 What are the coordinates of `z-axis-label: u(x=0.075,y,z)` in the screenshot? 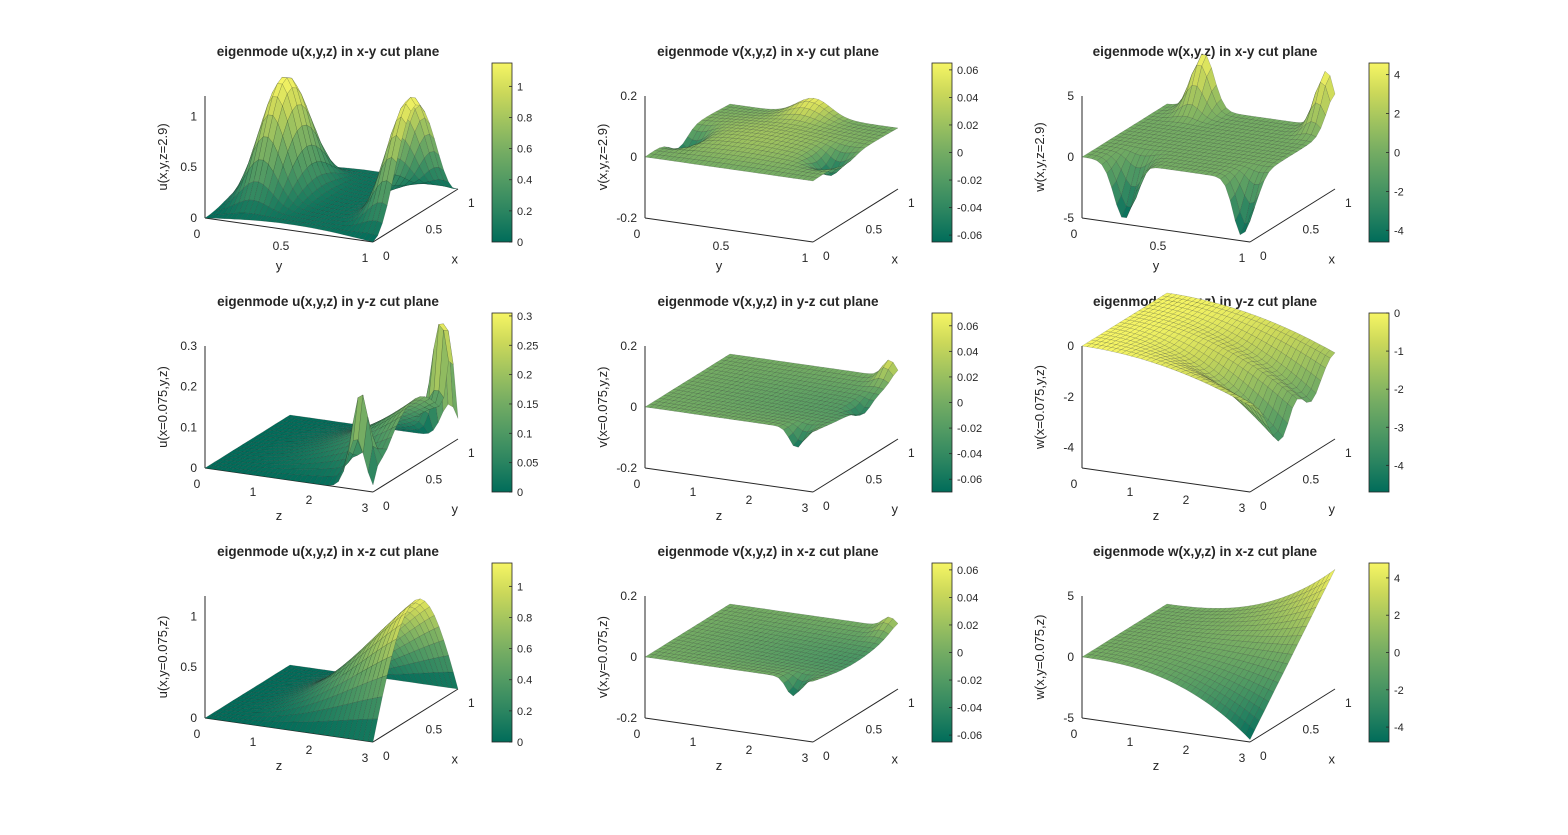 It's located at (162, 407).